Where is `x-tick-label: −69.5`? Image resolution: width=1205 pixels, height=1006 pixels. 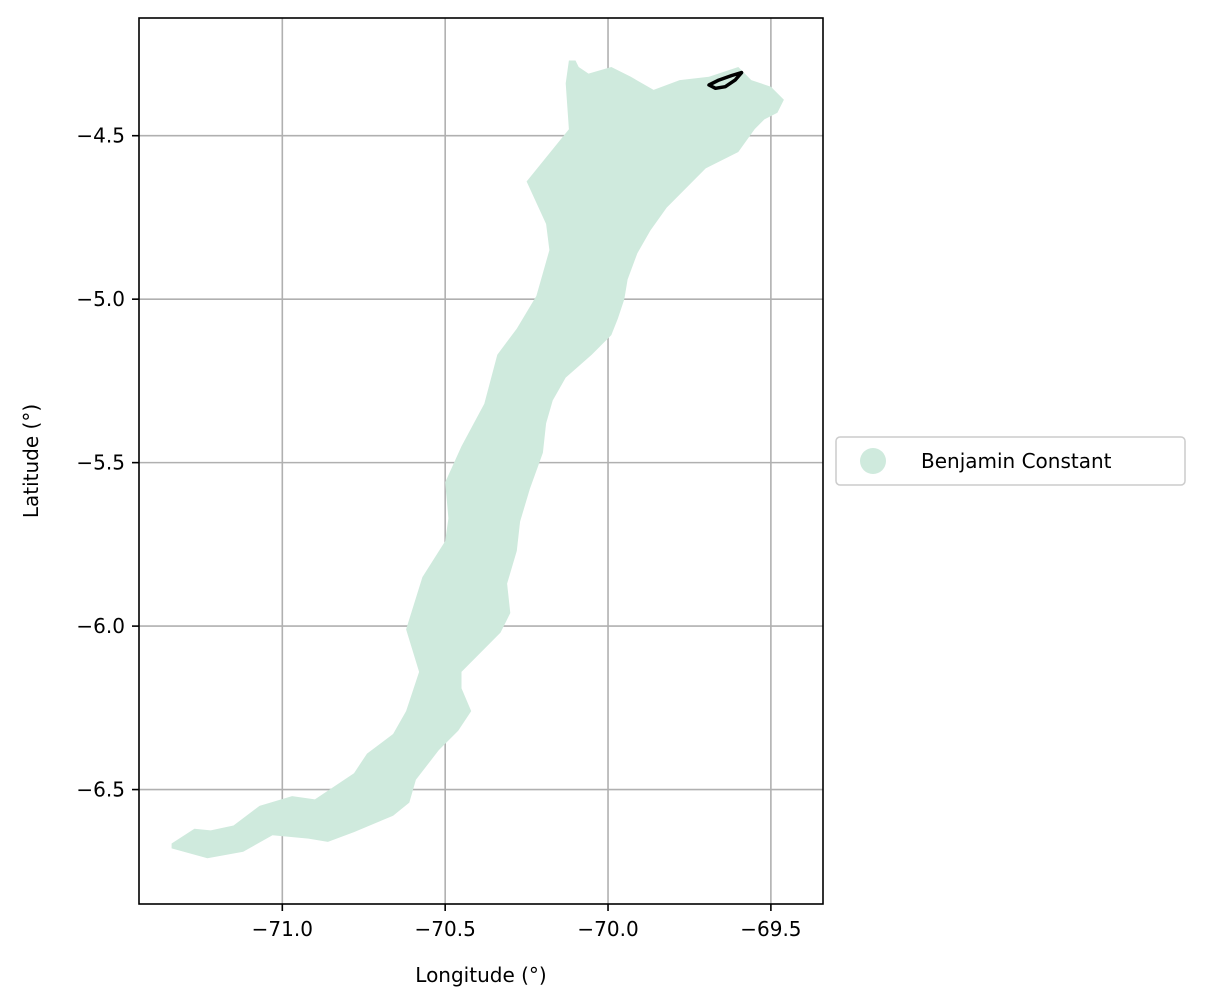
x-tick-label: −69.5 is located at coordinates (770, 929).